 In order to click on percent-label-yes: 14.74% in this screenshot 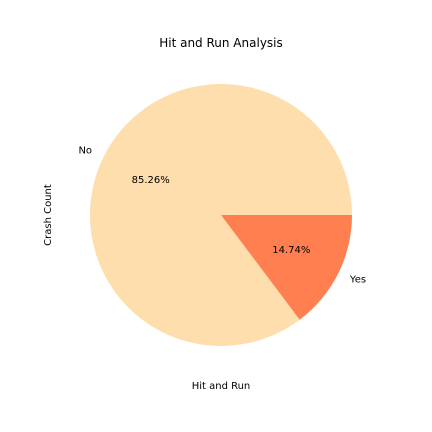, I will do `click(291, 250)`.